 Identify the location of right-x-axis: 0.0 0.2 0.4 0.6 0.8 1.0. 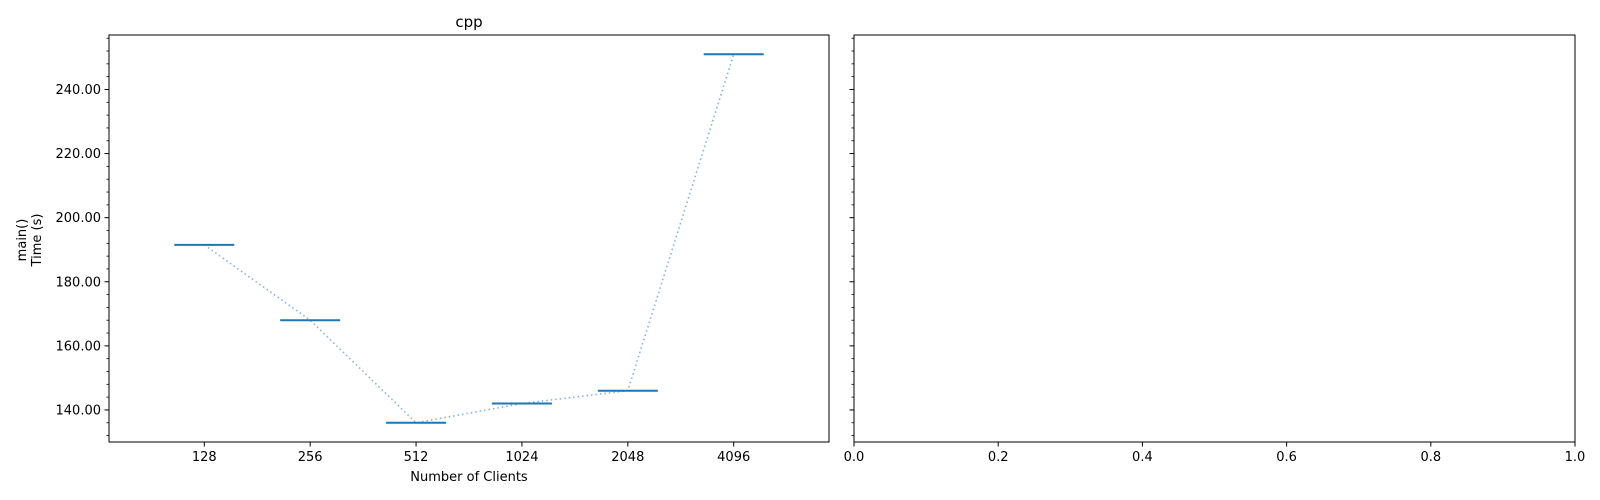
(1215, 453).